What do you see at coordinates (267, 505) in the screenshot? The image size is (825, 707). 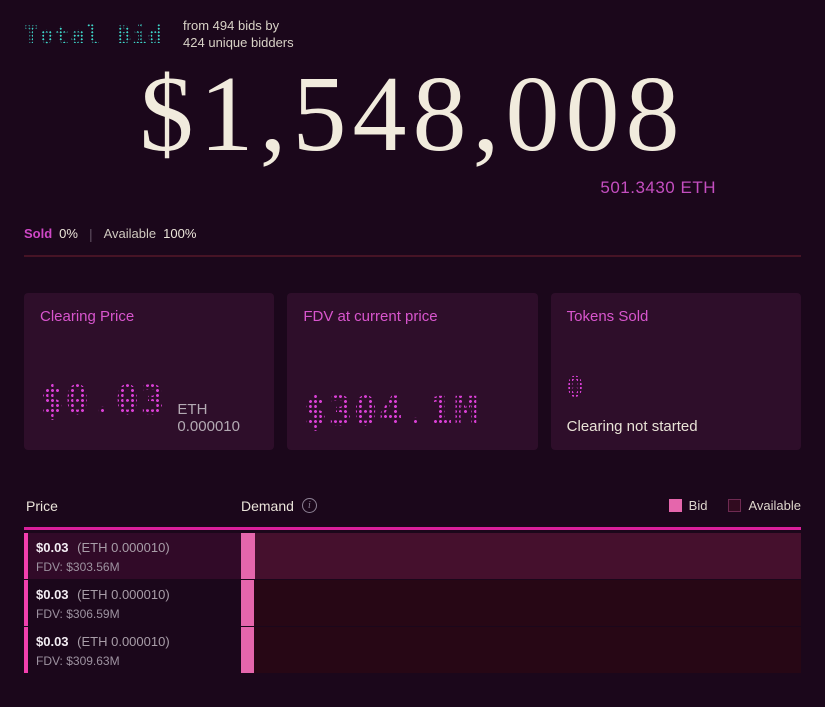 I see `demand-header-label: Demand` at bounding box center [267, 505].